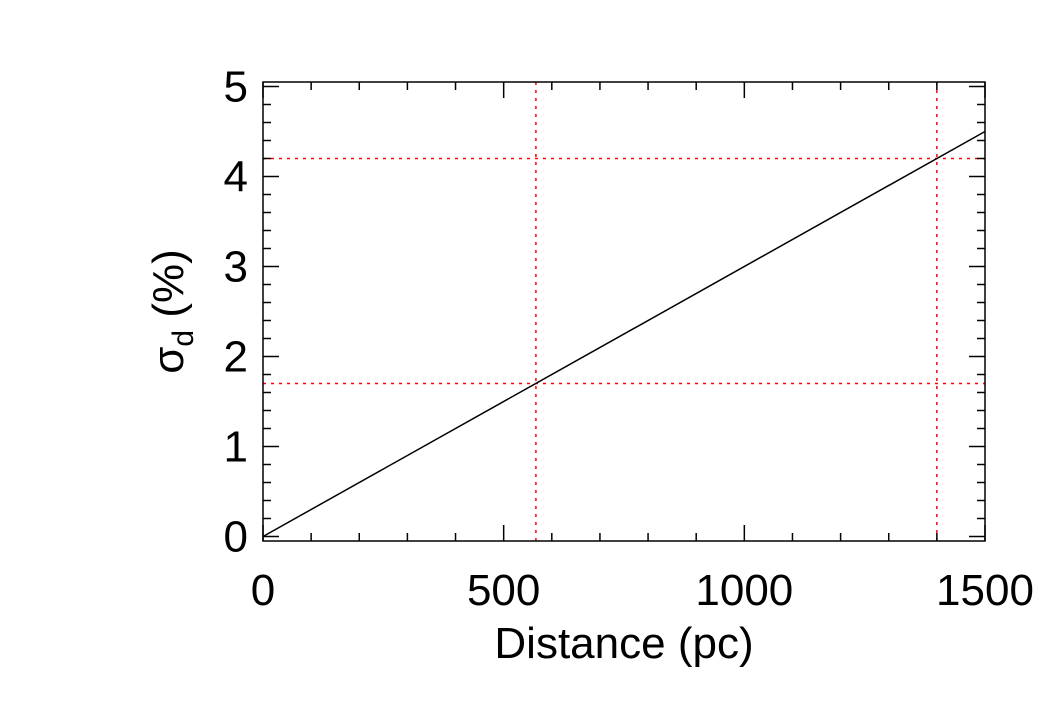 This screenshot has width=1062, height=708. I want to click on x-tick-label: 1500, so click(985, 590).